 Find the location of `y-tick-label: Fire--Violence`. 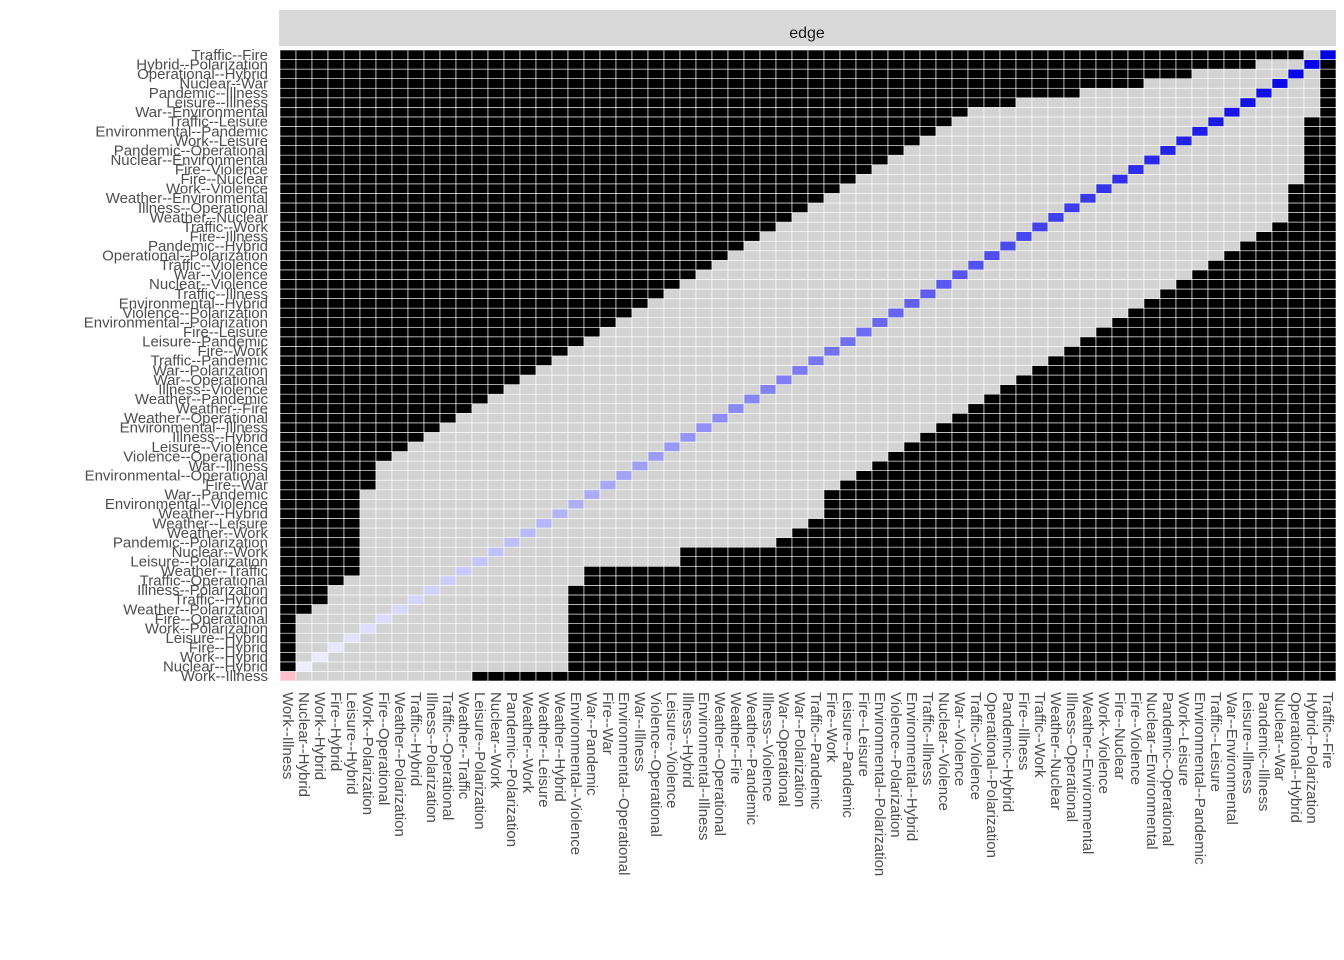

y-tick-label: Fire--Violence is located at coordinates (221, 170).